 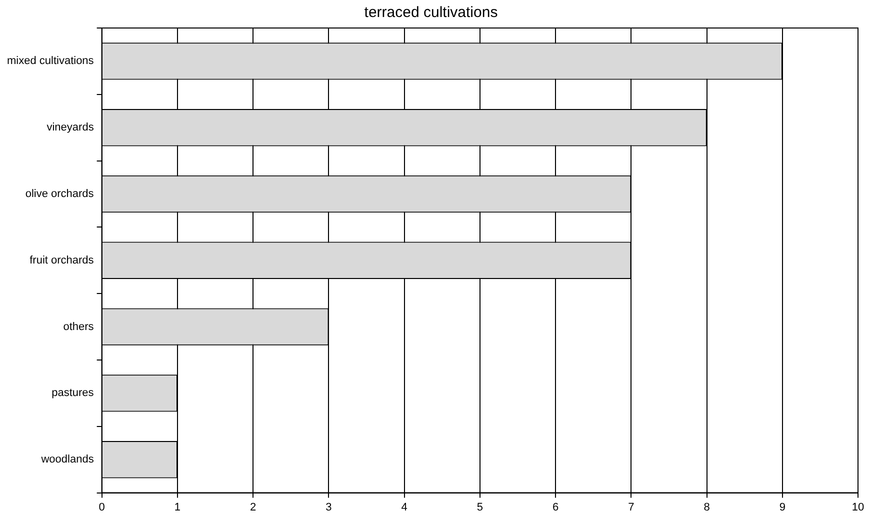 I want to click on x-tick-label: 5, so click(x=479, y=507).